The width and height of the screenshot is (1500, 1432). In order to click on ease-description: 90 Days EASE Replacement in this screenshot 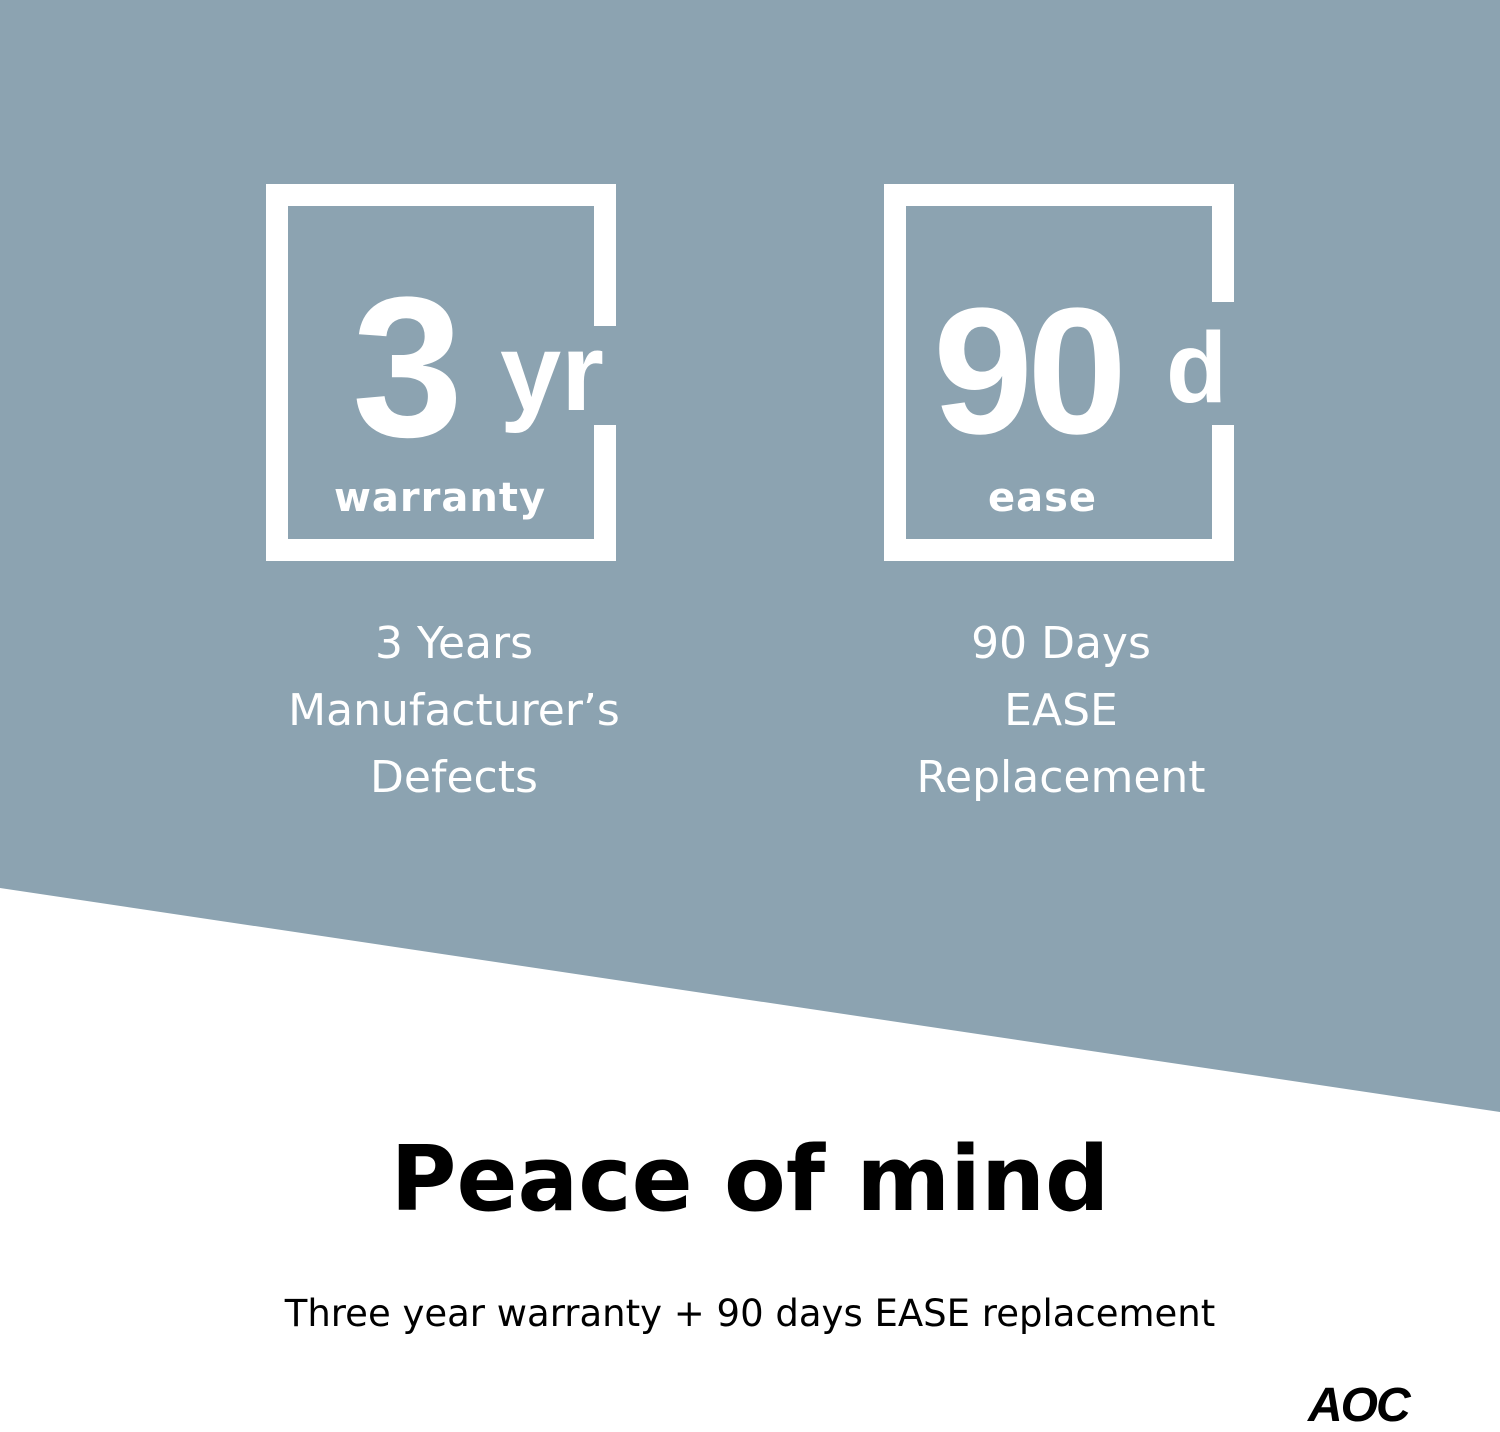, I will do `click(1061, 710)`.